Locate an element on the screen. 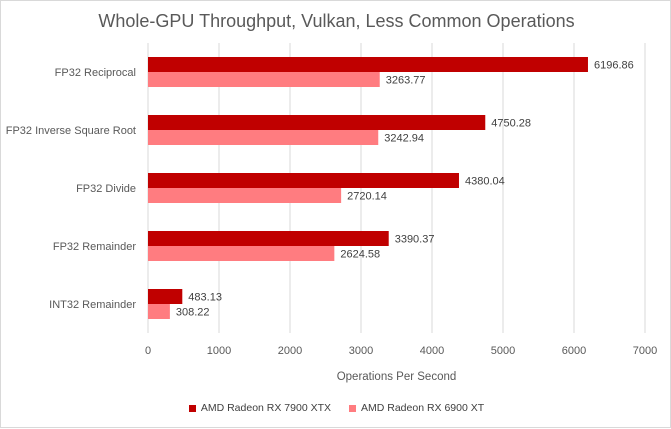  data-label: 4750.28 is located at coordinates (511, 124).